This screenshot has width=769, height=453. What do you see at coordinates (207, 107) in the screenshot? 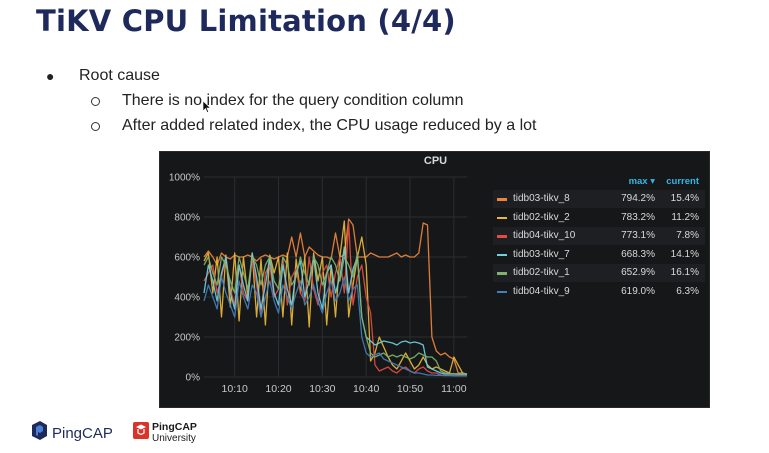
I see `mouse-cursor-icon` at bounding box center [207, 107].